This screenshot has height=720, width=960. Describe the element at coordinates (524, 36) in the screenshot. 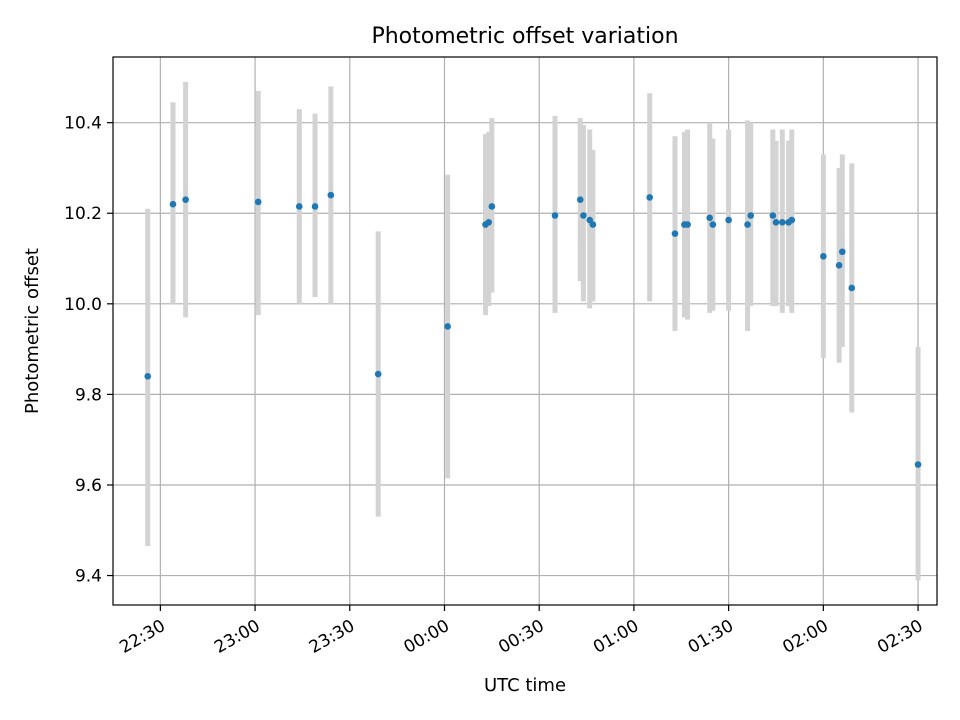

I see `chart-title: Photometric offset variation` at that location.